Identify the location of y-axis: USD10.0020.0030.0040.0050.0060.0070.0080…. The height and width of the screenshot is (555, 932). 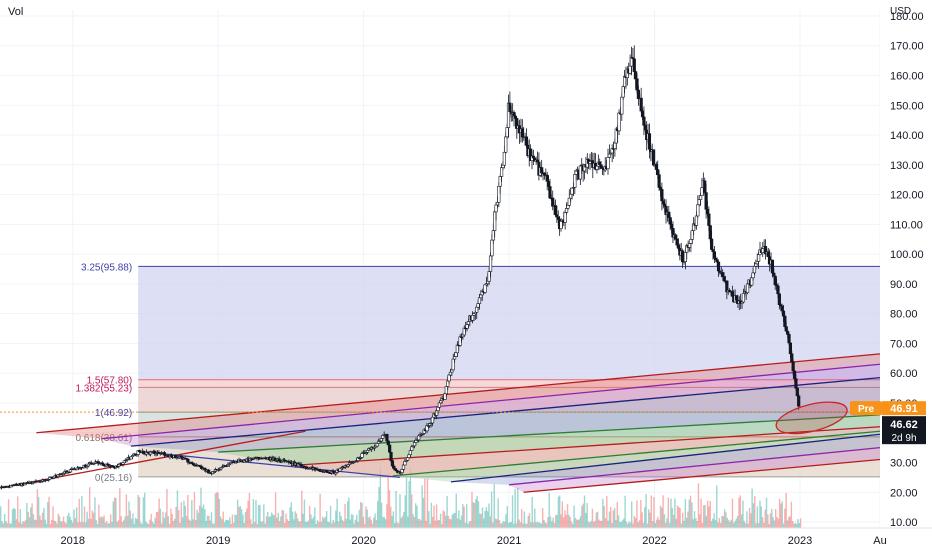
(906, 275).